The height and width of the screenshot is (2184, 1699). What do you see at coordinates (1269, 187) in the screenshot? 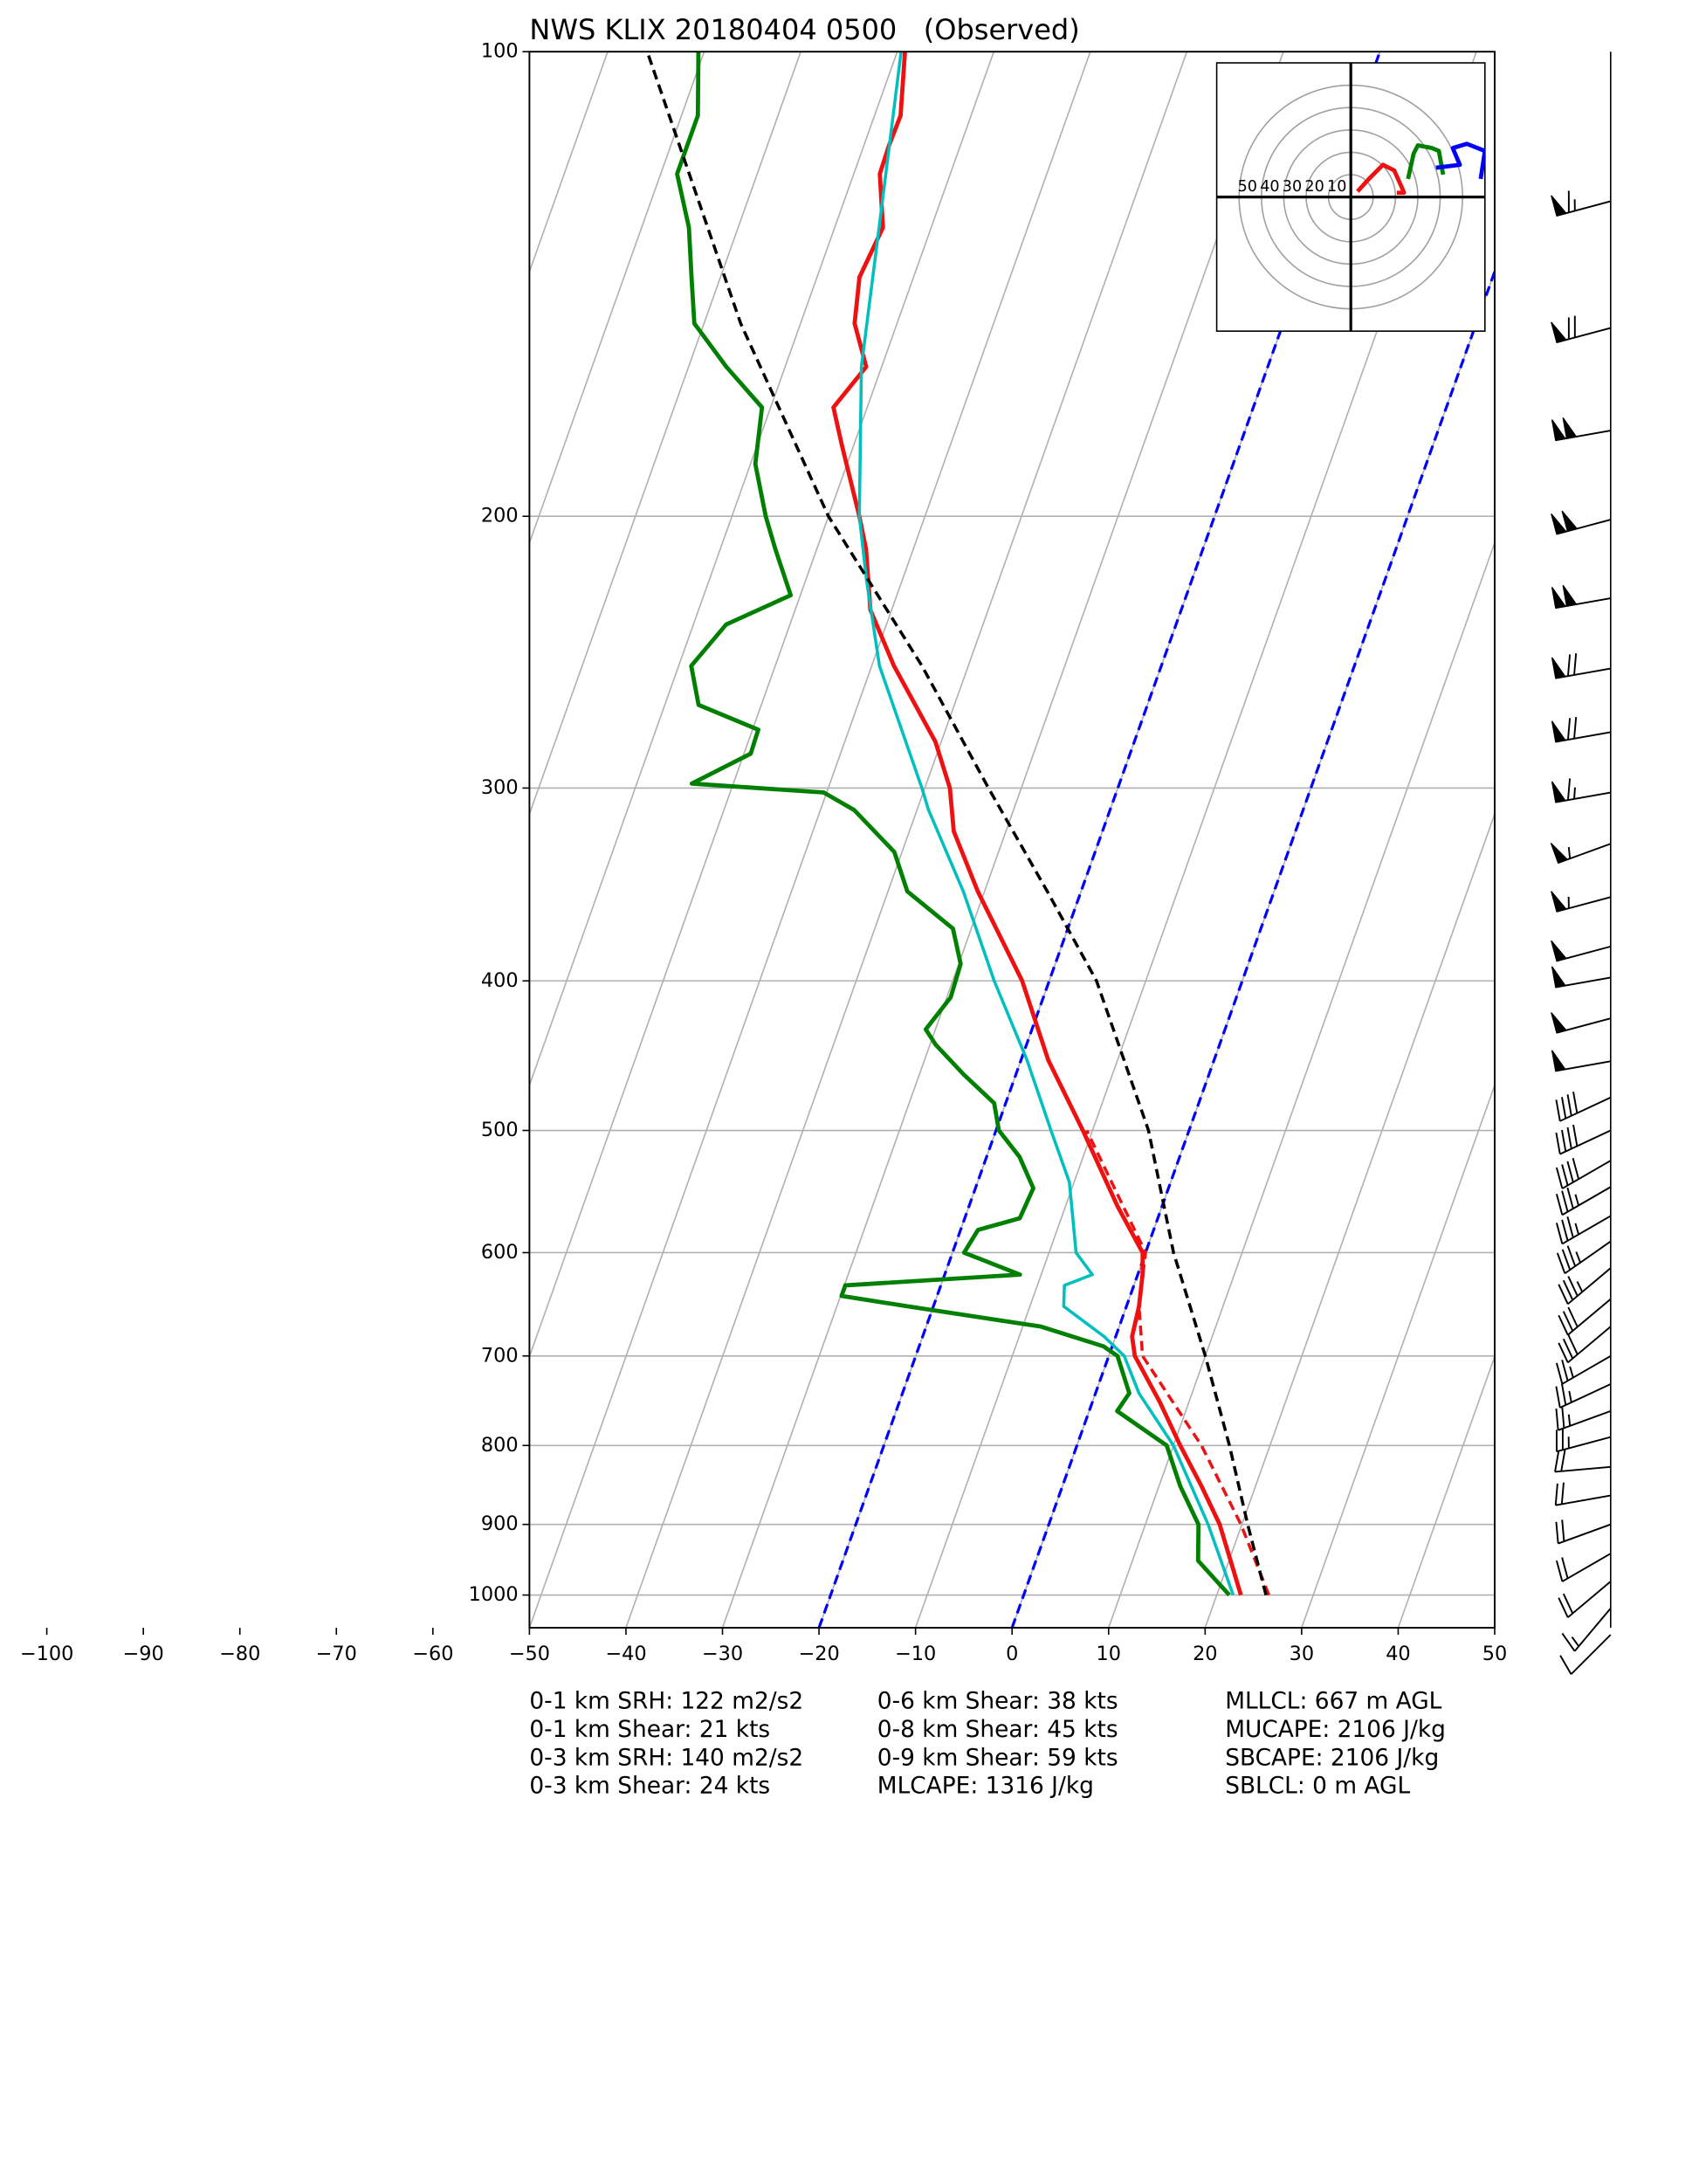
I see `hodograph-ring-label: 40` at bounding box center [1269, 187].